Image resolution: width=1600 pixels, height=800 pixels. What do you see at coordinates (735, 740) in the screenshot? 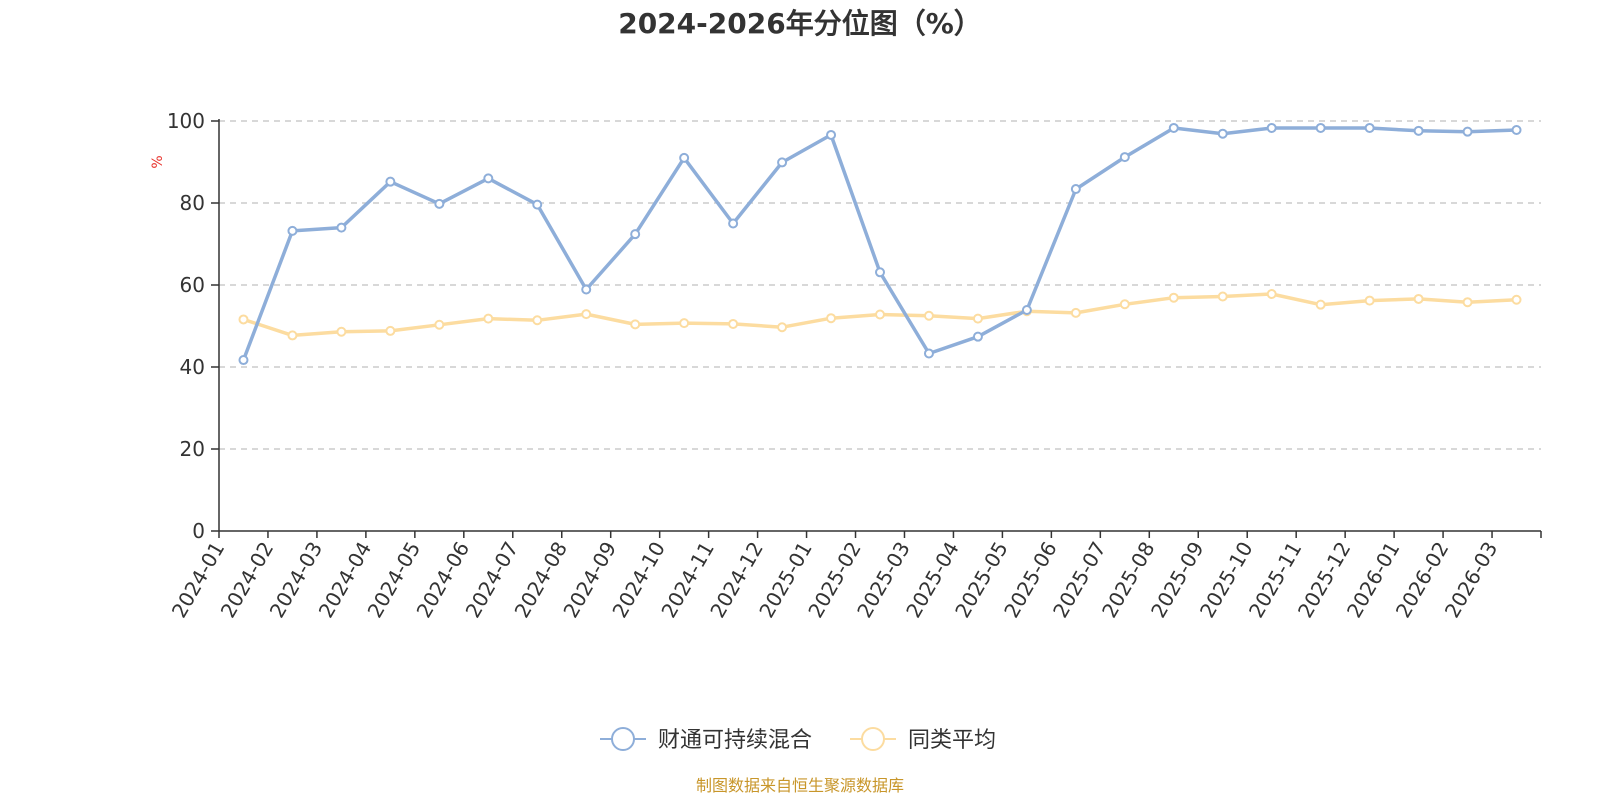
I see `legend-label: 财通可持续混合` at bounding box center [735, 740].